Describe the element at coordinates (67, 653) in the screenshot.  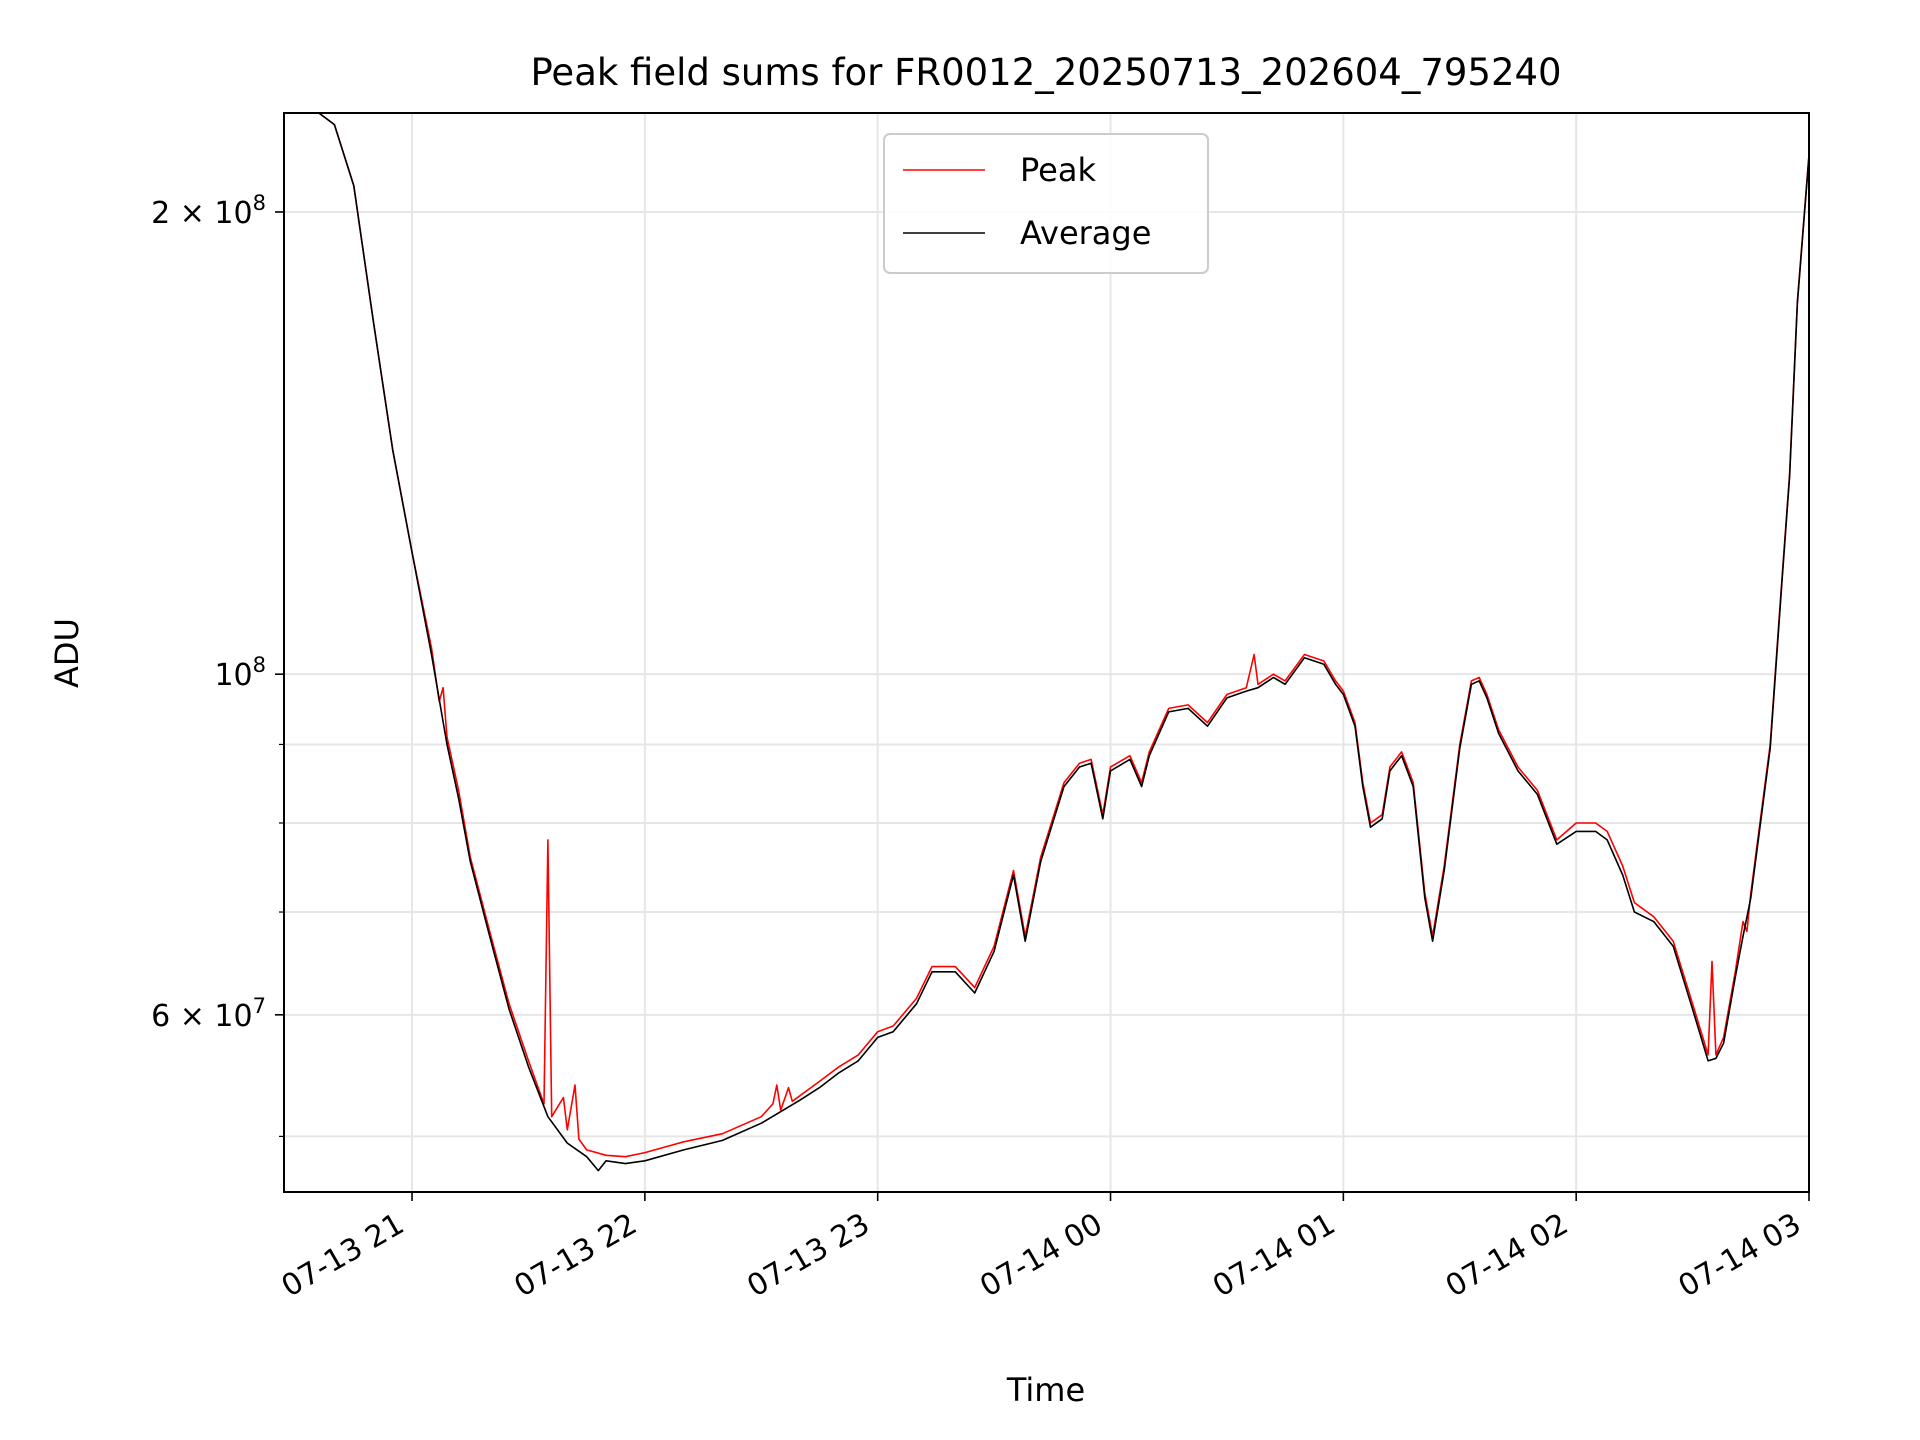
I see `y-axis-label: ADU` at that location.